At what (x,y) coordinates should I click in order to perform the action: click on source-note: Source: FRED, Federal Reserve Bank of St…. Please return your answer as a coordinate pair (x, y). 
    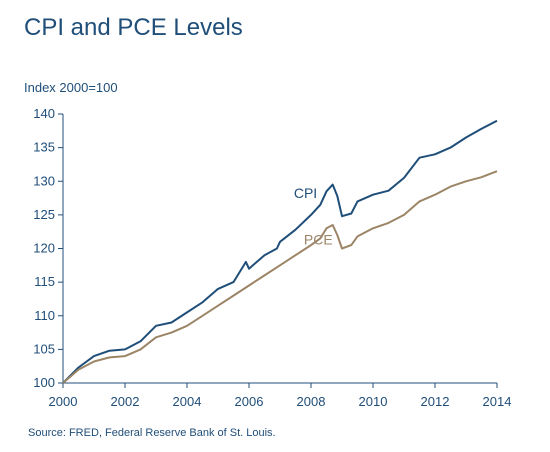
    Looking at the image, I should click on (152, 433).